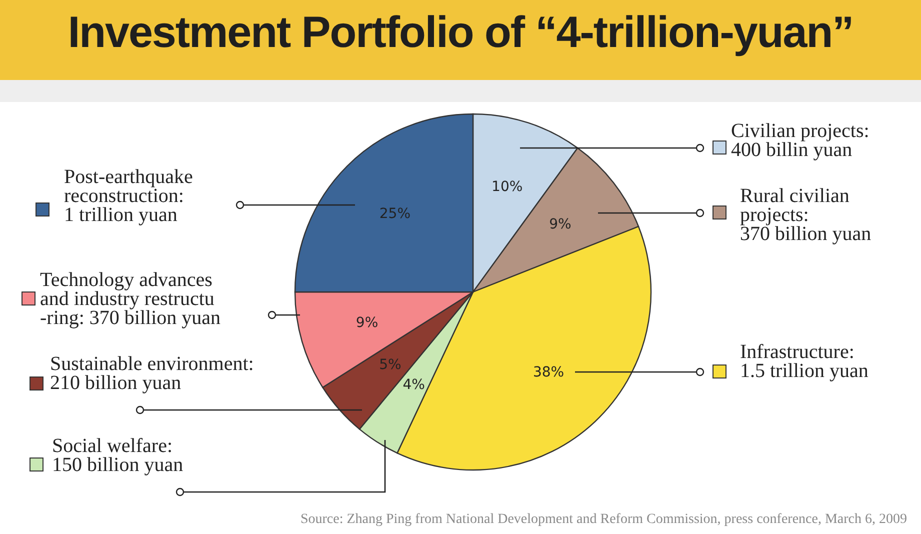 The width and height of the screenshot is (921, 534). What do you see at coordinates (152, 373) in the screenshot?
I see `legend-label: Sustainable environment: 210 billion yuan` at bounding box center [152, 373].